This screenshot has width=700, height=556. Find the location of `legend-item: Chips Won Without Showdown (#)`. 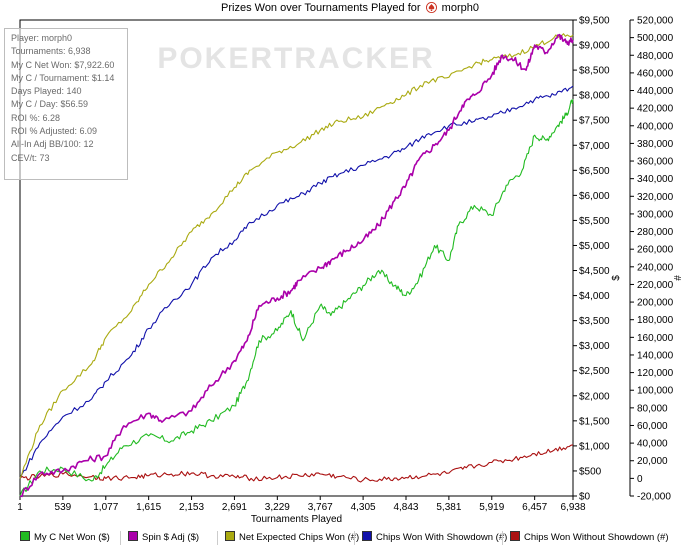

legend-item: Chips Won Without Showdown (#) is located at coordinates (589, 538).